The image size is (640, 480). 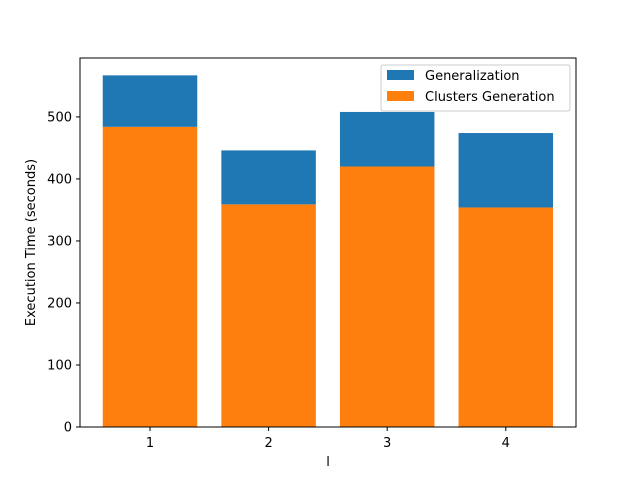 I want to click on x-tick-label: 2, so click(x=268, y=443).